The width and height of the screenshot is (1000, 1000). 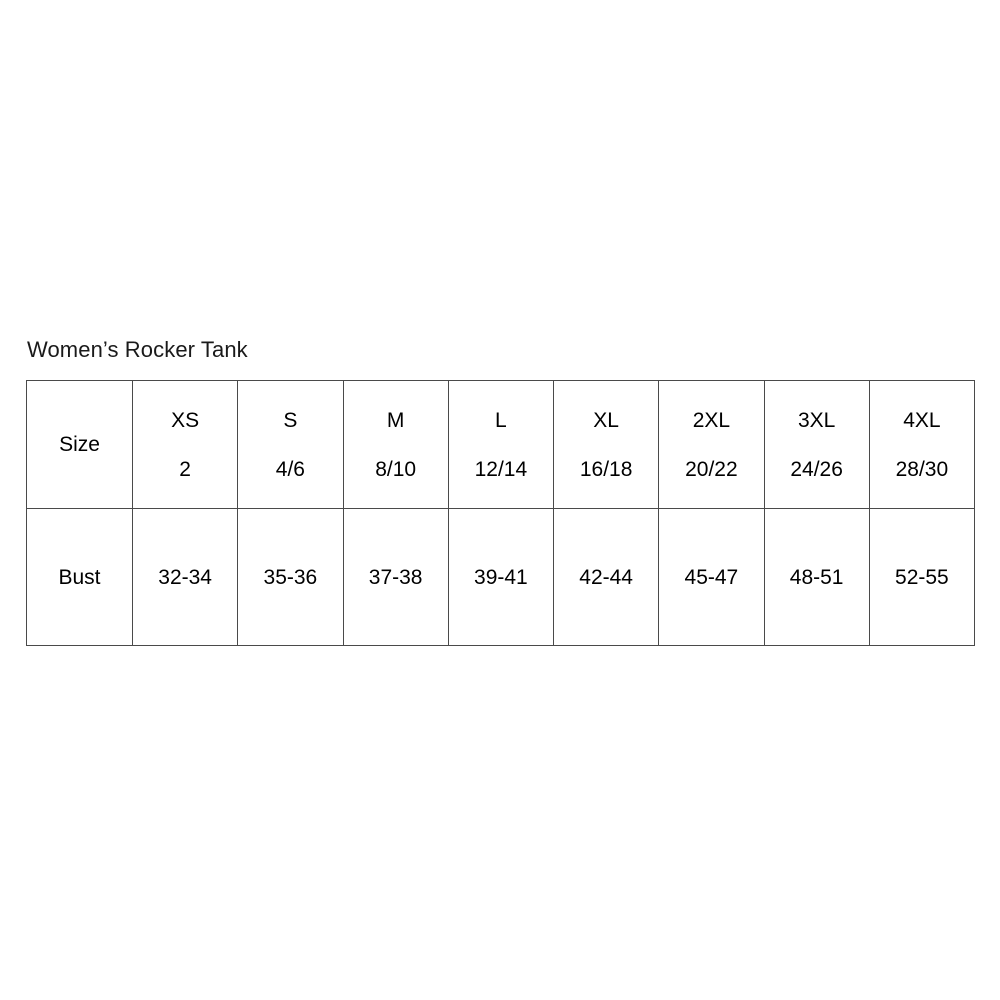 I want to click on numeric-size-l: 12/14, so click(x=501, y=469).